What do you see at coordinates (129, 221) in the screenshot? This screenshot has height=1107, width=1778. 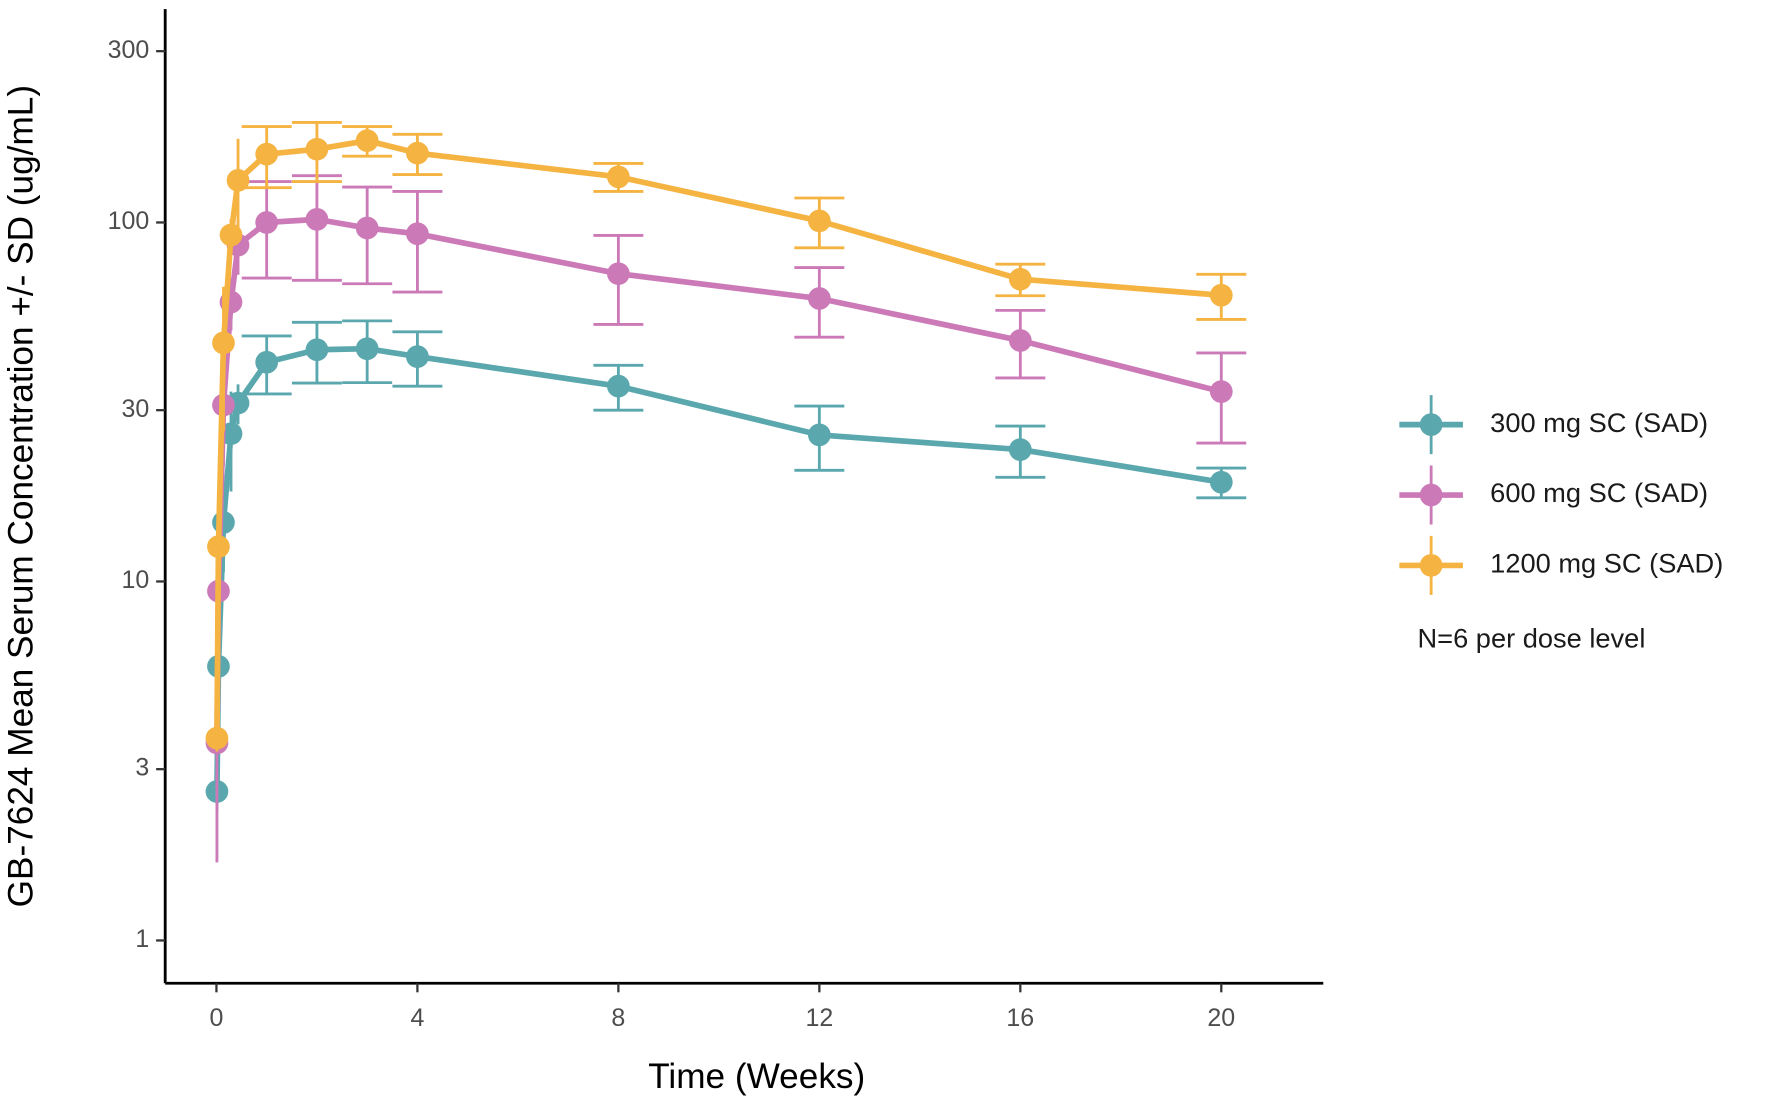 I see `y-tick-label: 100` at bounding box center [129, 221].